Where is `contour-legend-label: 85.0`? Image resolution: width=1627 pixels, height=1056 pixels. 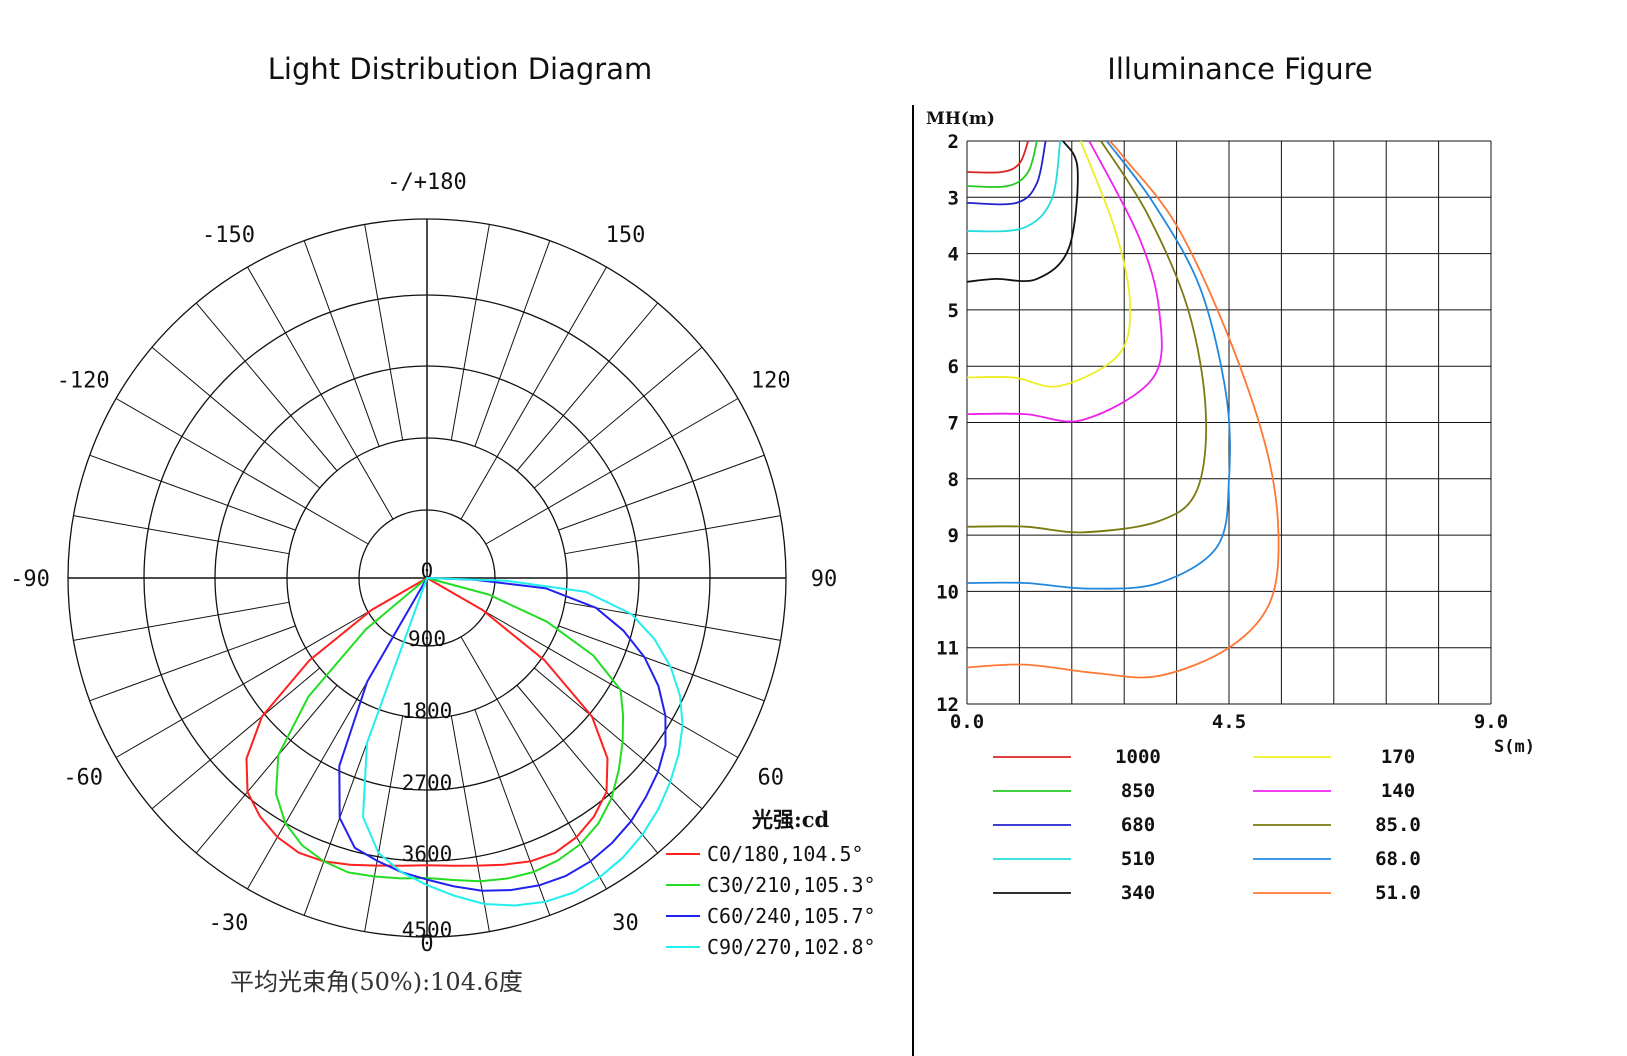
contour-legend-label: 85.0 is located at coordinates (1398, 825).